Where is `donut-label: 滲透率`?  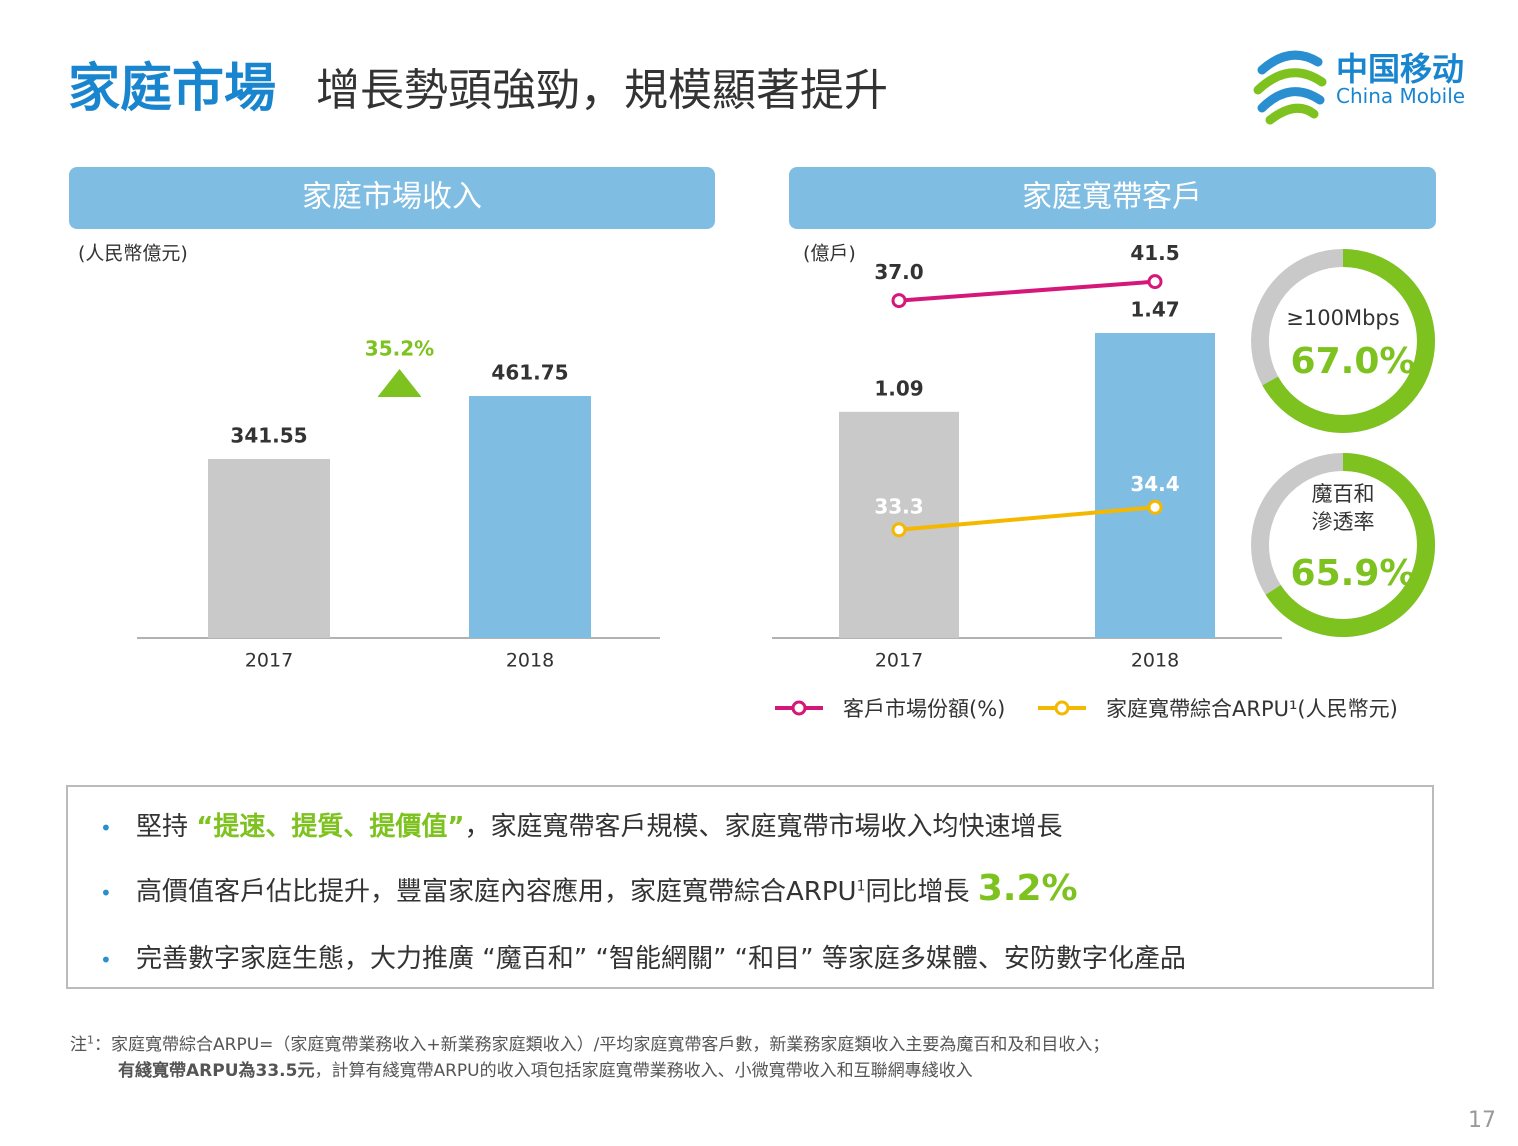 donut-label: 滲透率 is located at coordinates (1343, 522).